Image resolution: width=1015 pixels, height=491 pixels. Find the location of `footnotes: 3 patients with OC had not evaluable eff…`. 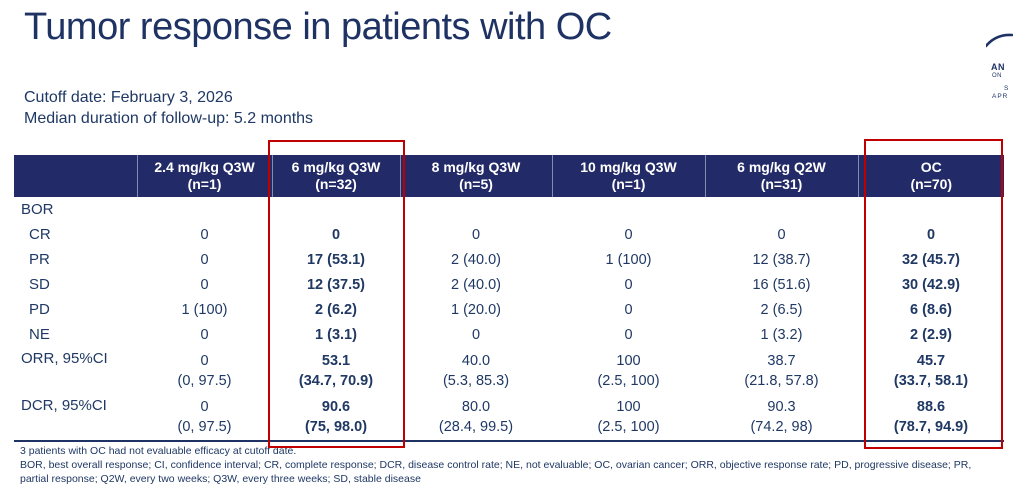

footnotes: 3 patients with OC had not evaluable eff… is located at coordinates (502, 465).